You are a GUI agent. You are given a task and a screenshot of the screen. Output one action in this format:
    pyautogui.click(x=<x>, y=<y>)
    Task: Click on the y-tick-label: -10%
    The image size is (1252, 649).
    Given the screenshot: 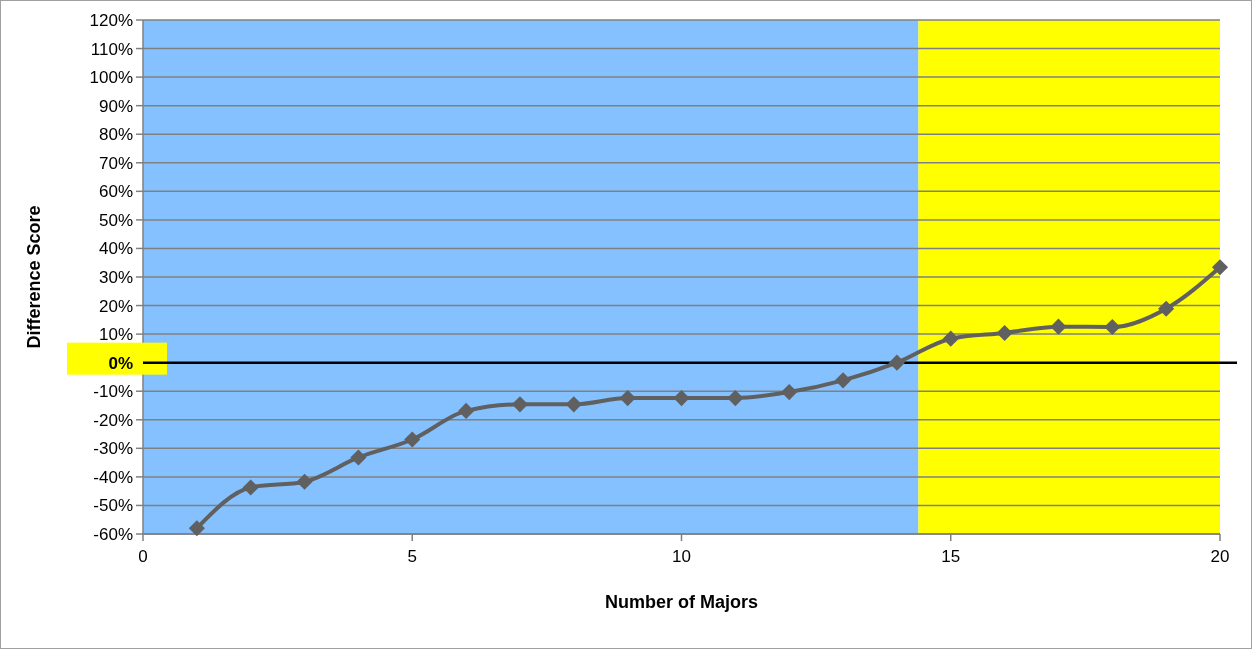 What is the action you would take?
    pyautogui.click(x=113, y=392)
    